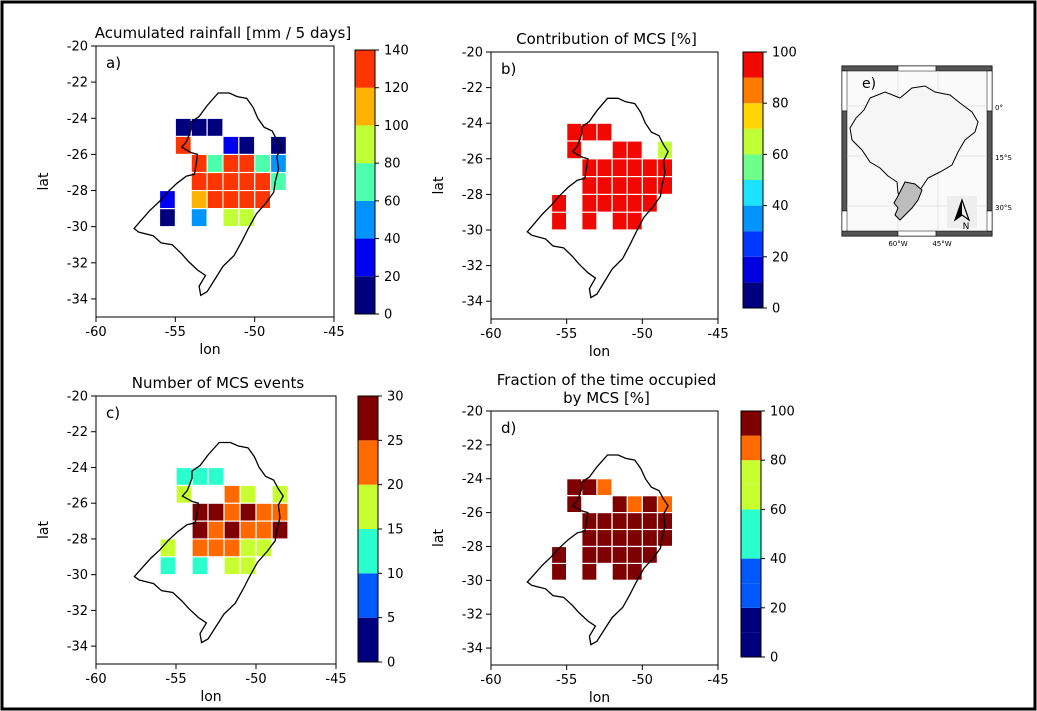 This screenshot has width=1037, height=711. Describe the element at coordinates (597, 550) in the screenshot. I see `region-outline` at that location.